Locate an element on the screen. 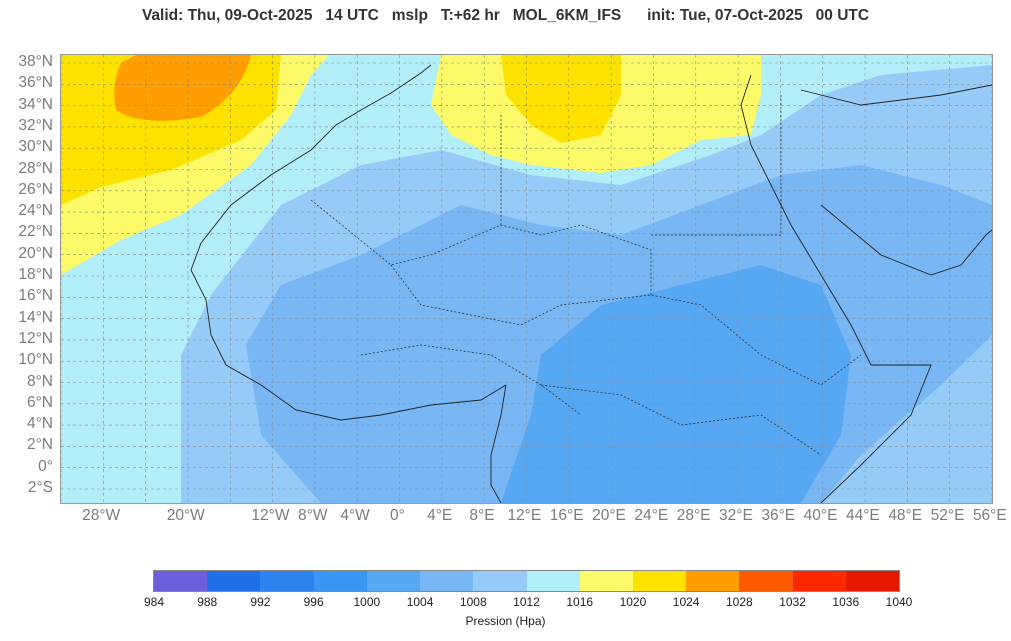  latitude-label: 28°N is located at coordinates (35, 168).